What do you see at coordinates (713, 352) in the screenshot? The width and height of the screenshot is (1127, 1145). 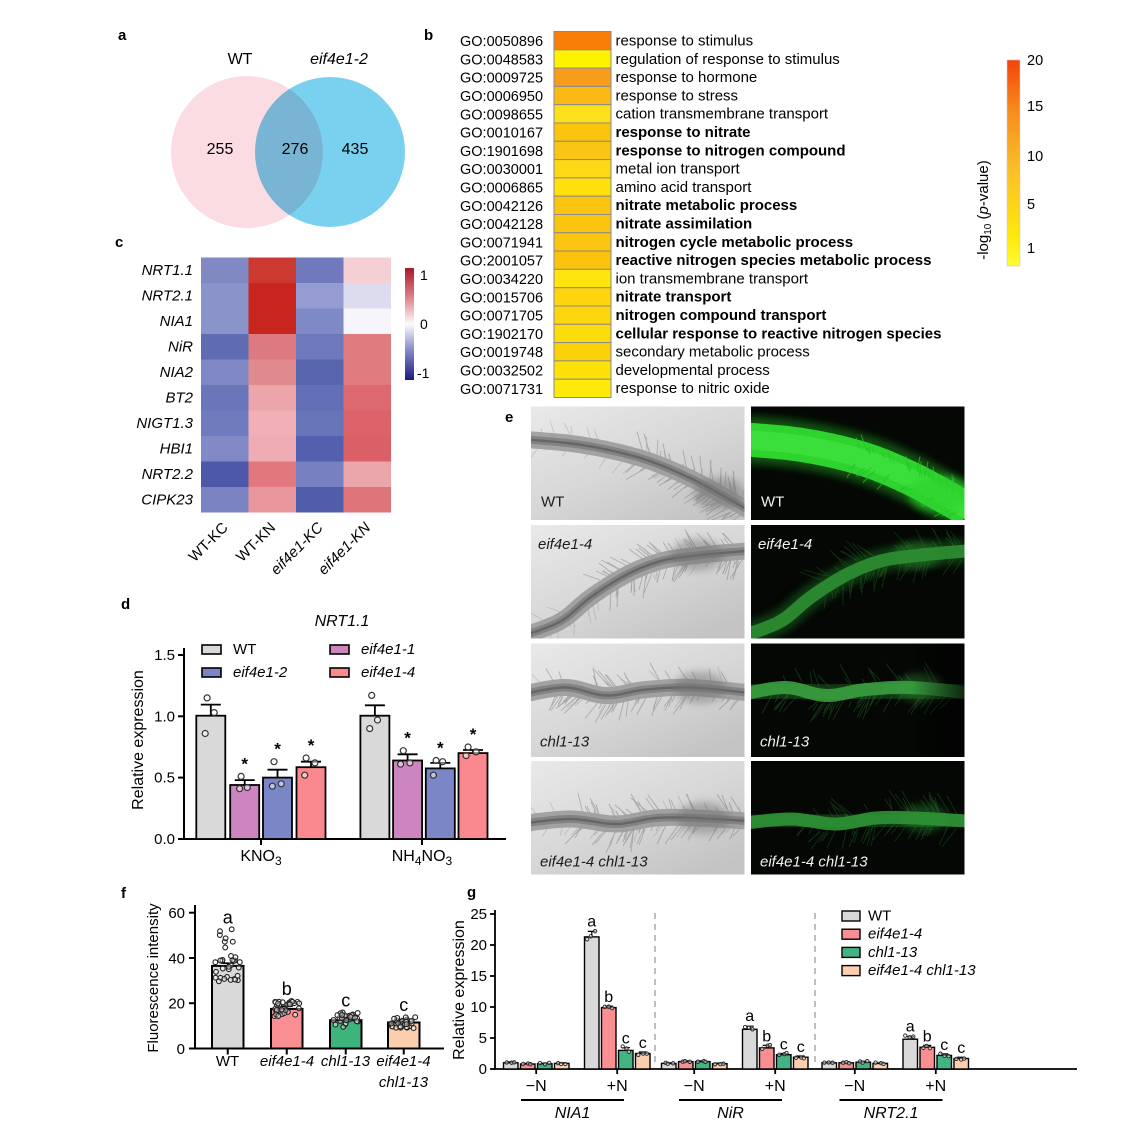 I see `svg-text: secondary metabolic process` at bounding box center [713, 352].